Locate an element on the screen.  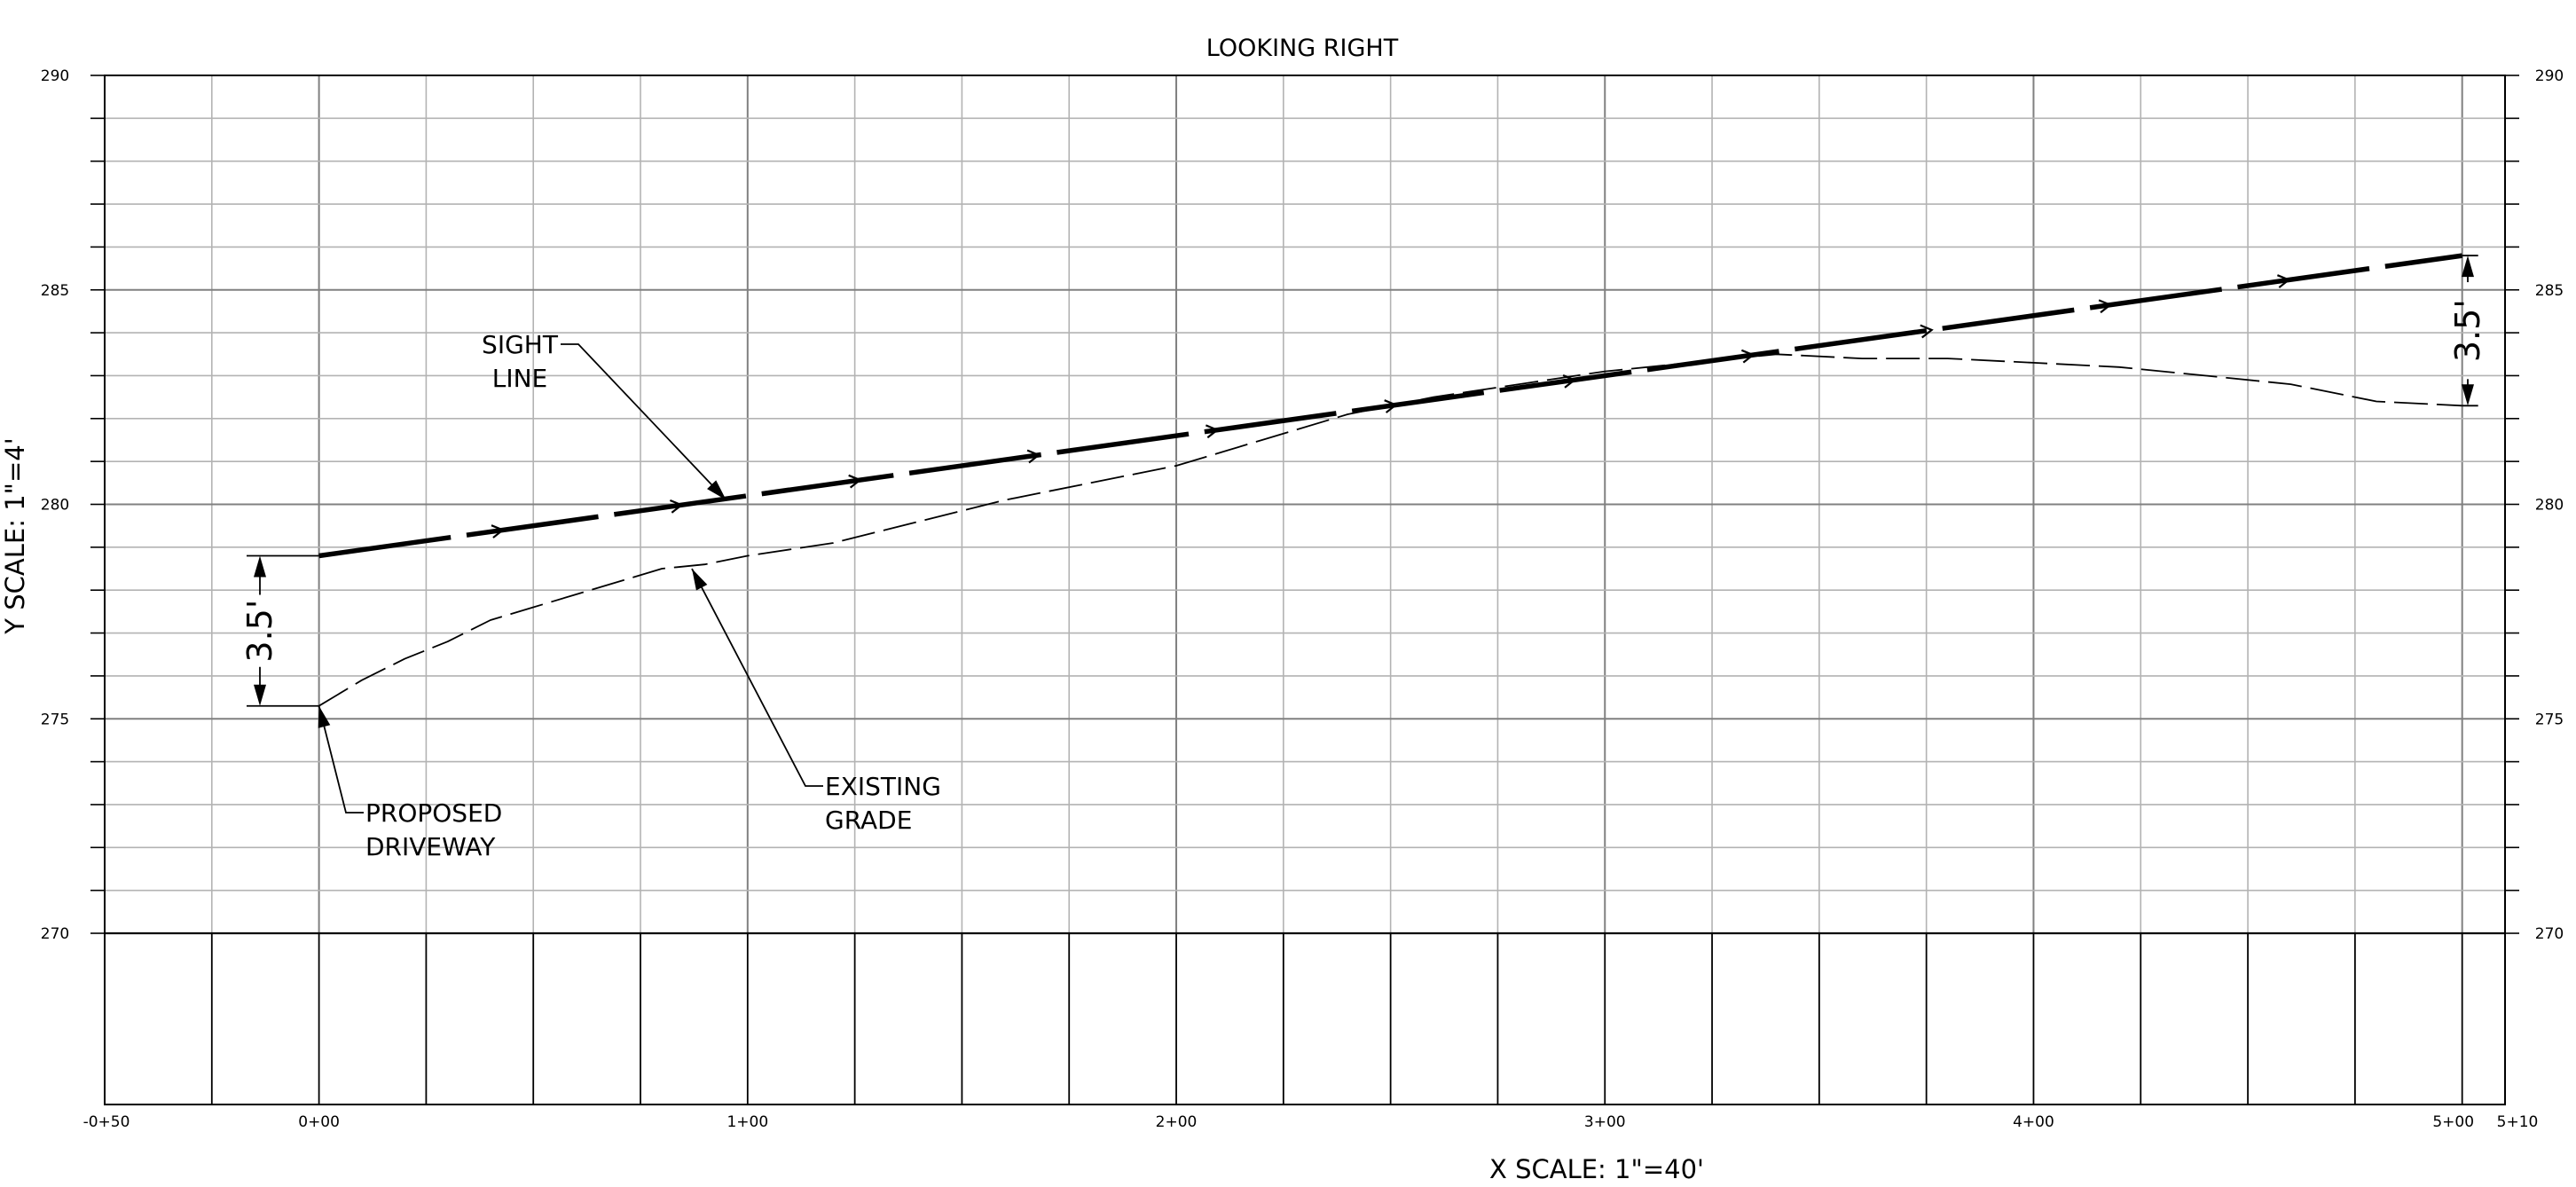
sight-line-label: SIGHT LINE is located at coordinates (520, 361).